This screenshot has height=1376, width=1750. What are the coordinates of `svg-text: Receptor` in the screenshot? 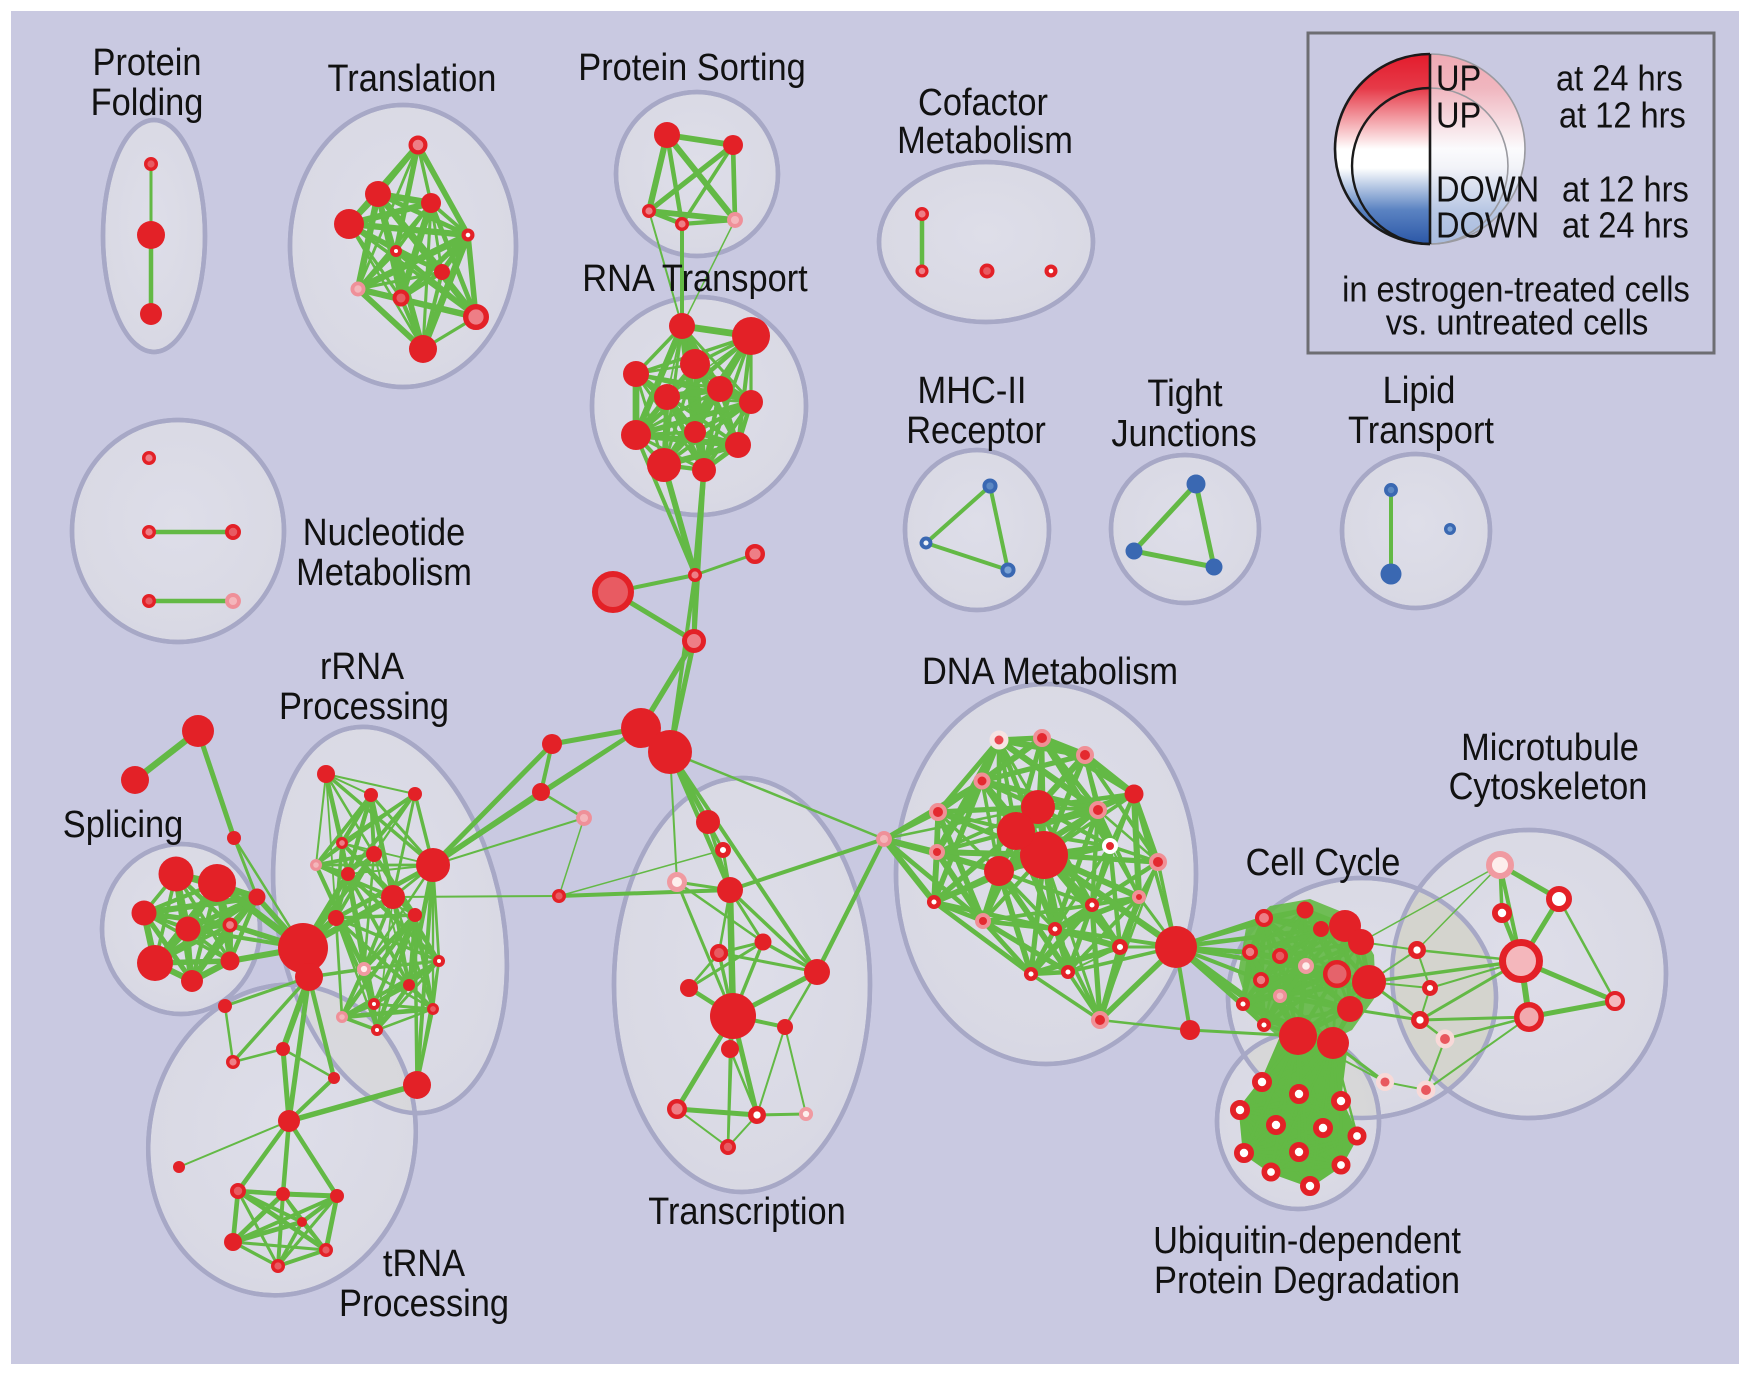 It's located at (976, 431).